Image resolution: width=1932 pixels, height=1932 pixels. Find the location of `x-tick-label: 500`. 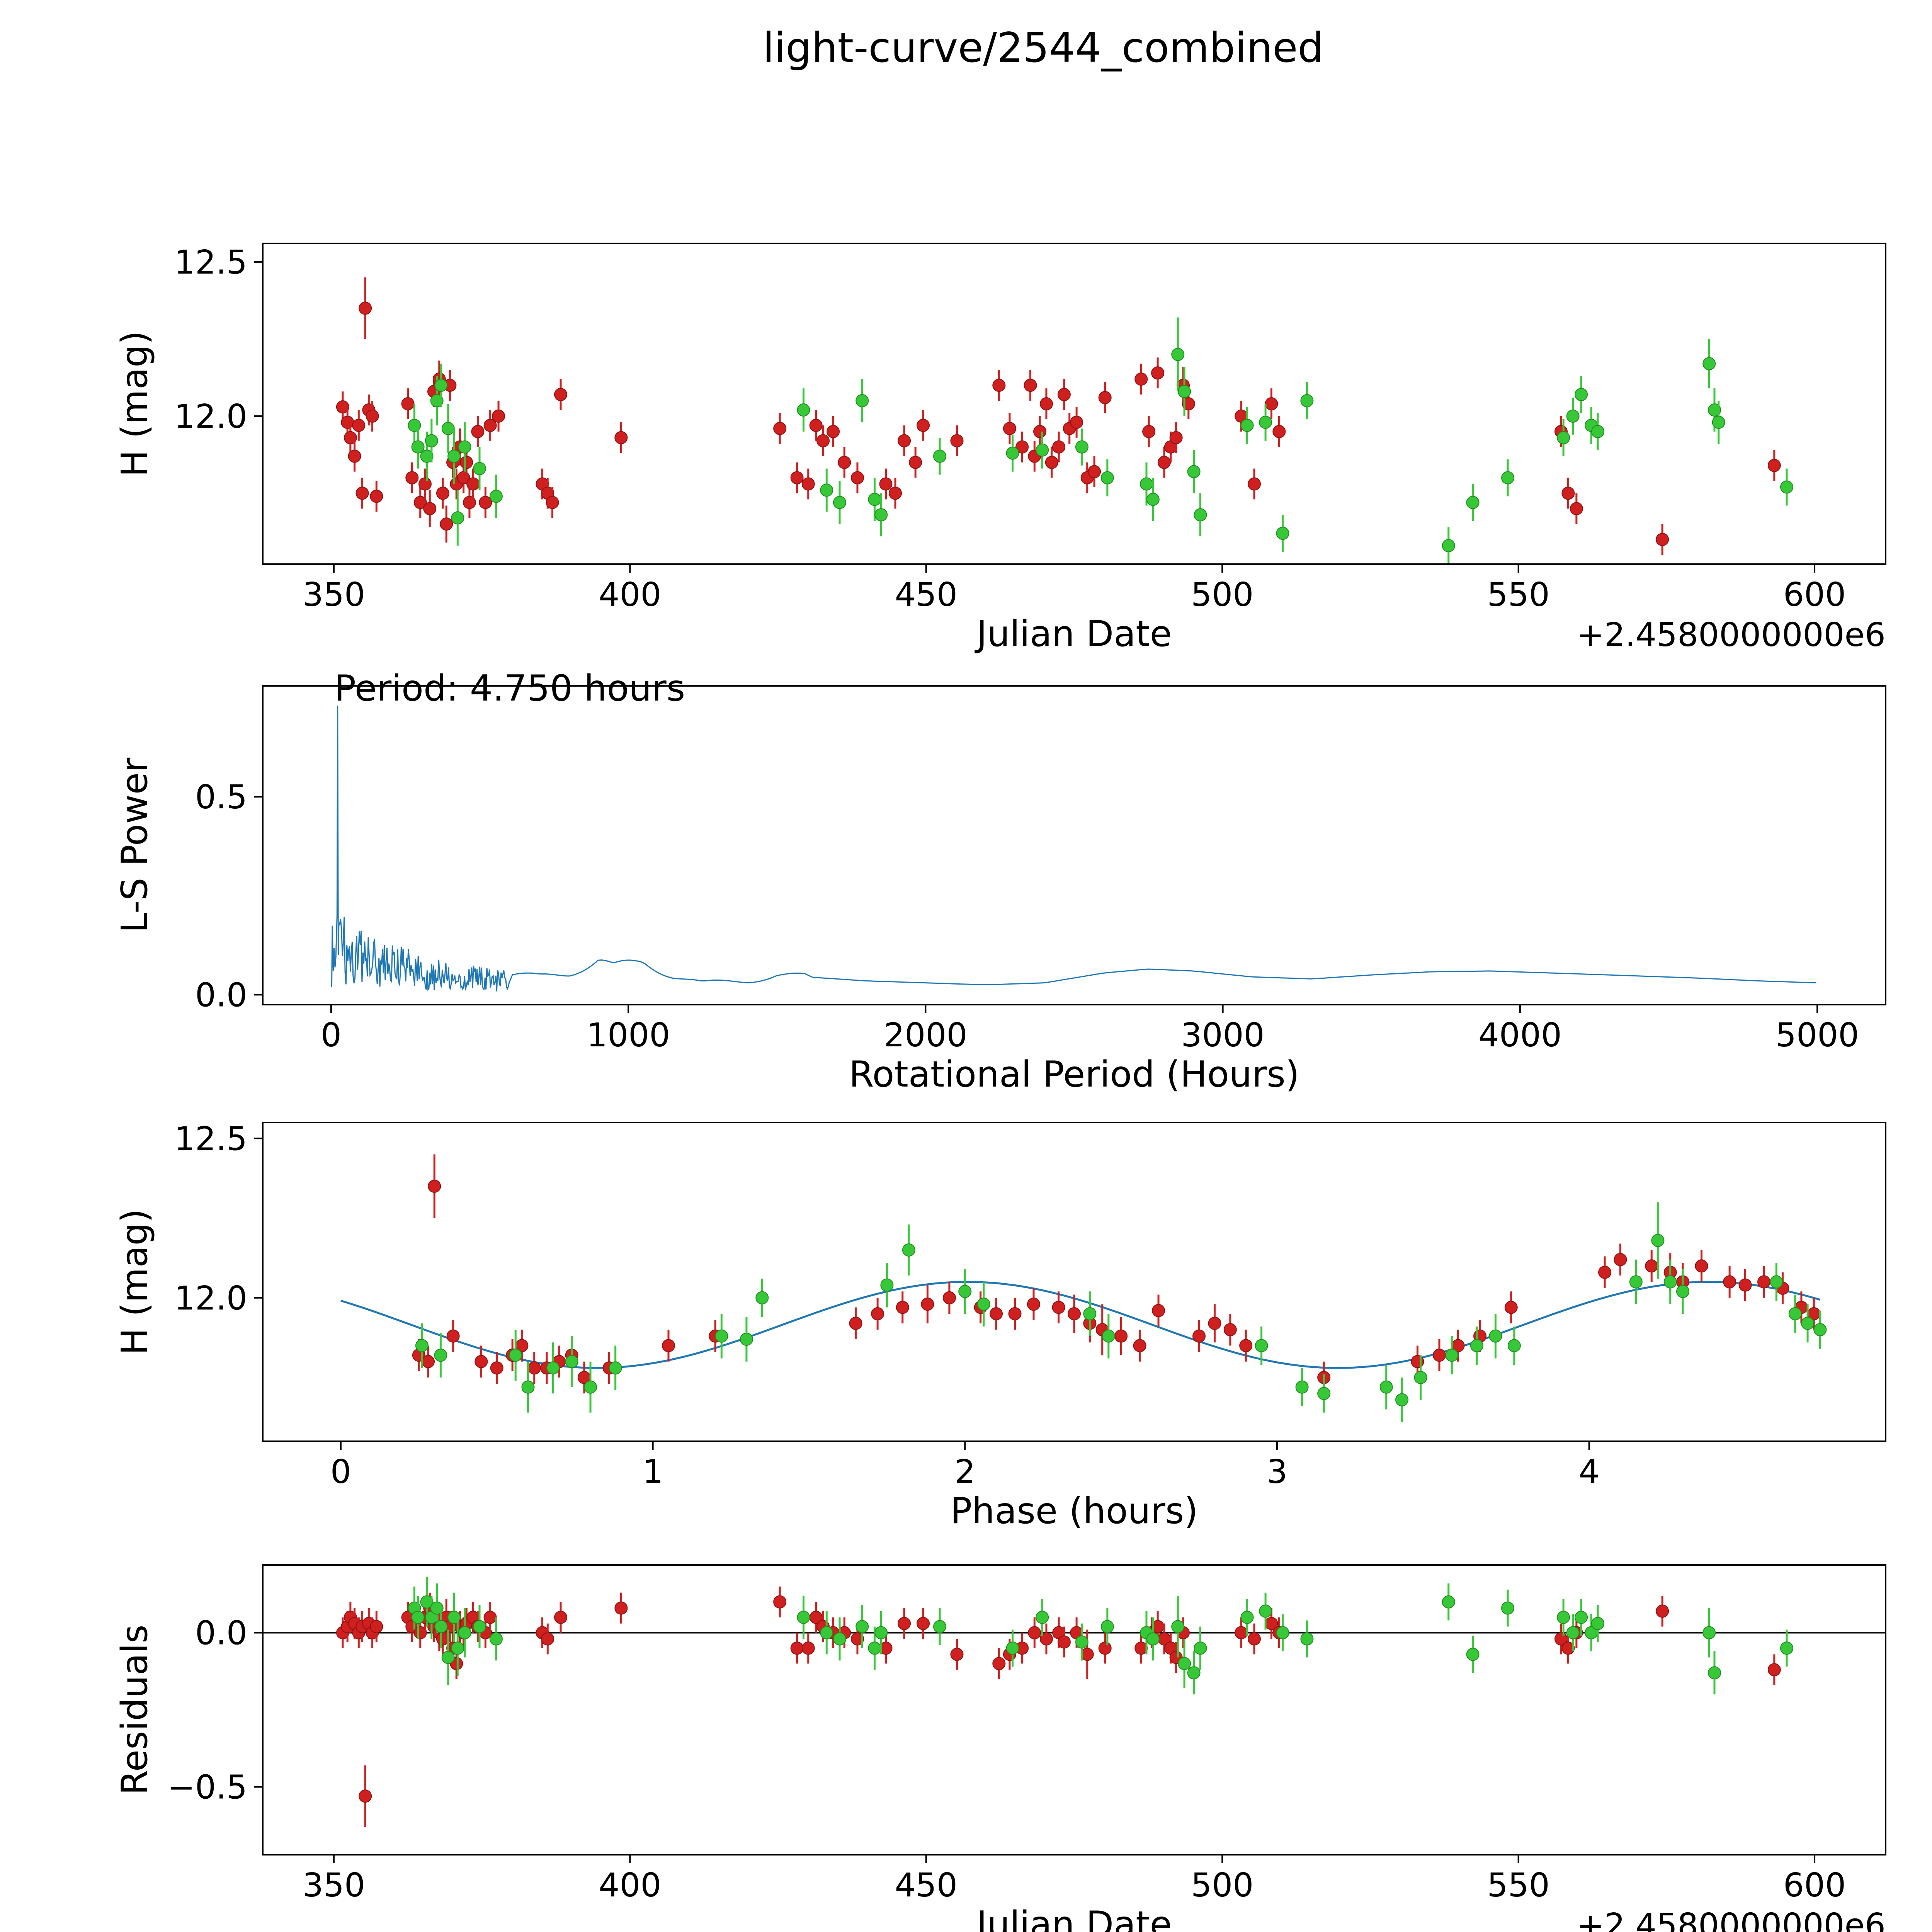

x-tick-label: 500 is located at coordinates (1222, 595).